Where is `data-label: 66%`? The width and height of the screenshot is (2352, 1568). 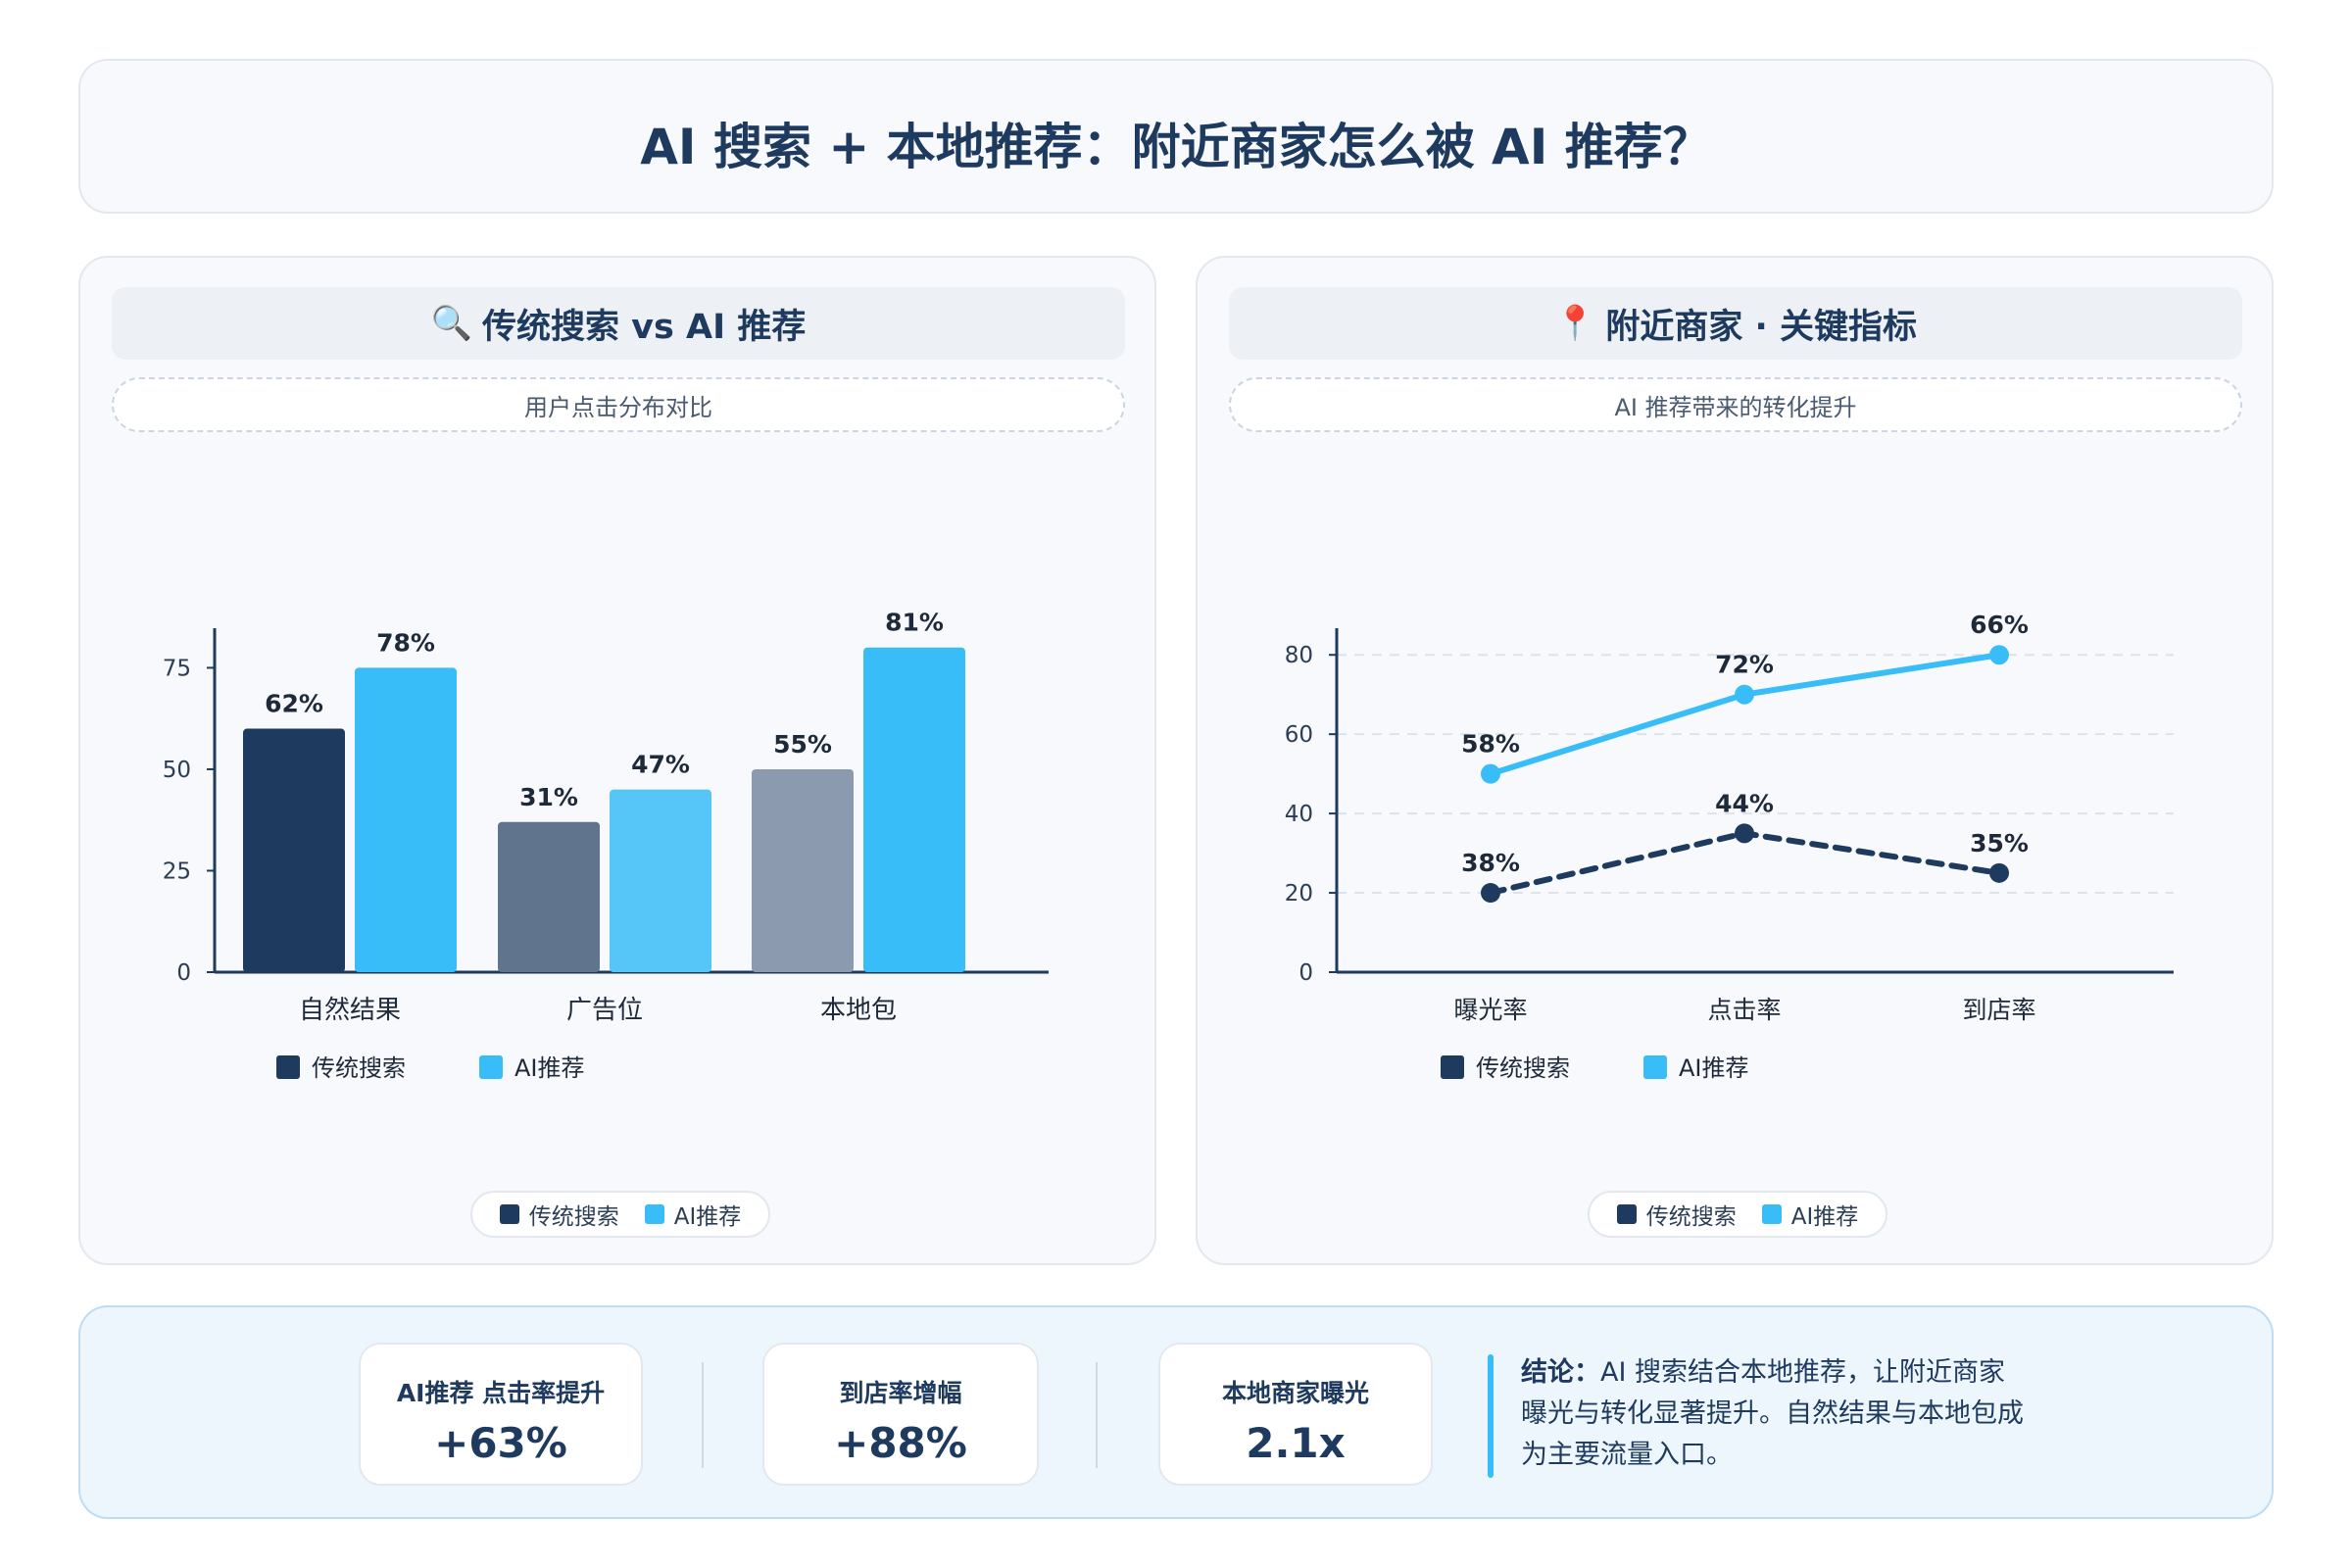
data-label: 66% is located at coordinates (2000, 625).